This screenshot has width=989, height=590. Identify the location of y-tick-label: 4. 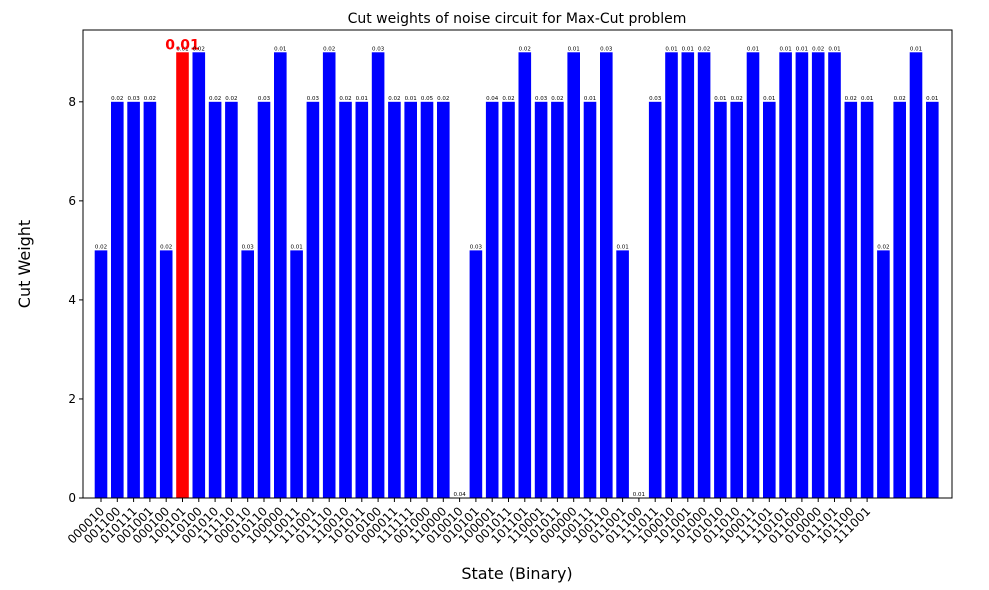
(72, 300).